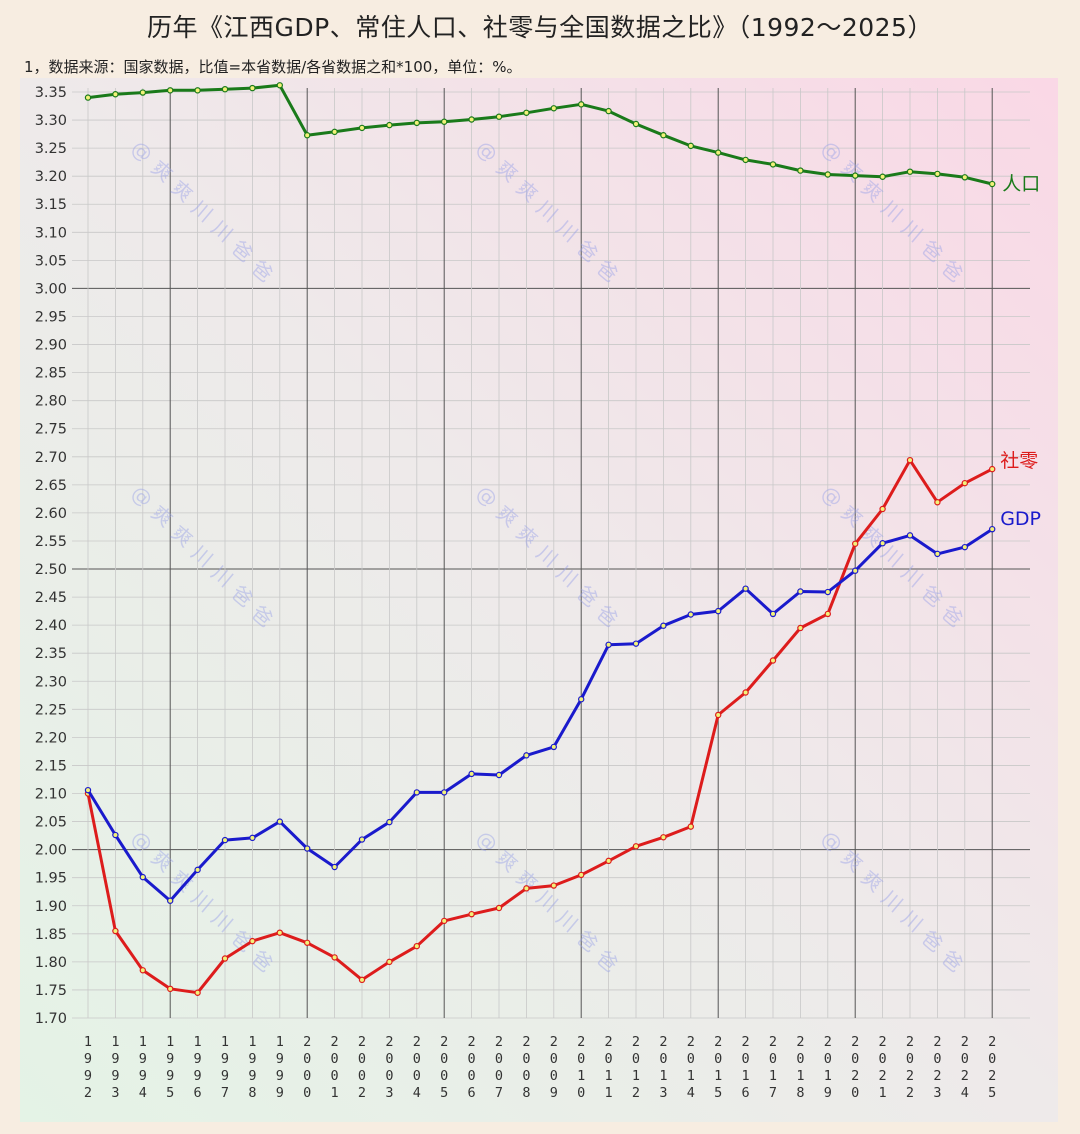 The image size is (1080, 1134). I want to click on y-tick-label: 2.65, so click(51, 486).